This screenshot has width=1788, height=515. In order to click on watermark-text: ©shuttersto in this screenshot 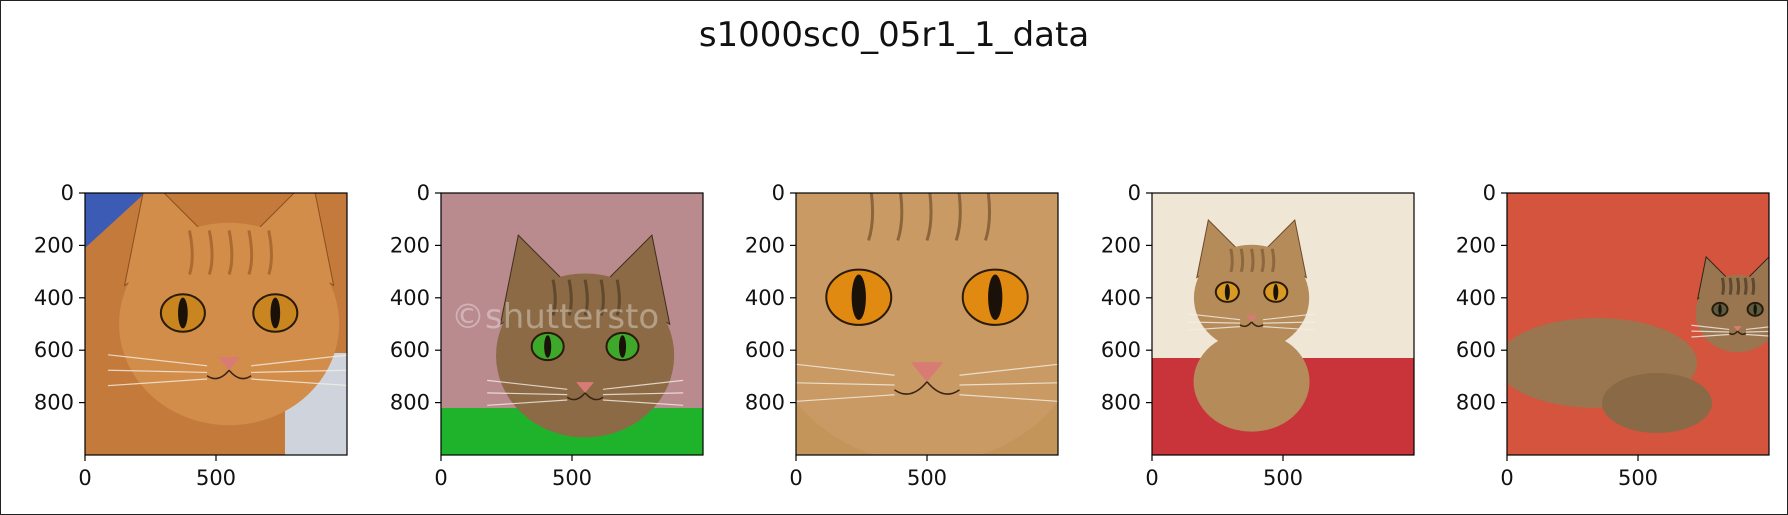, I will do `click(555, 317)`.